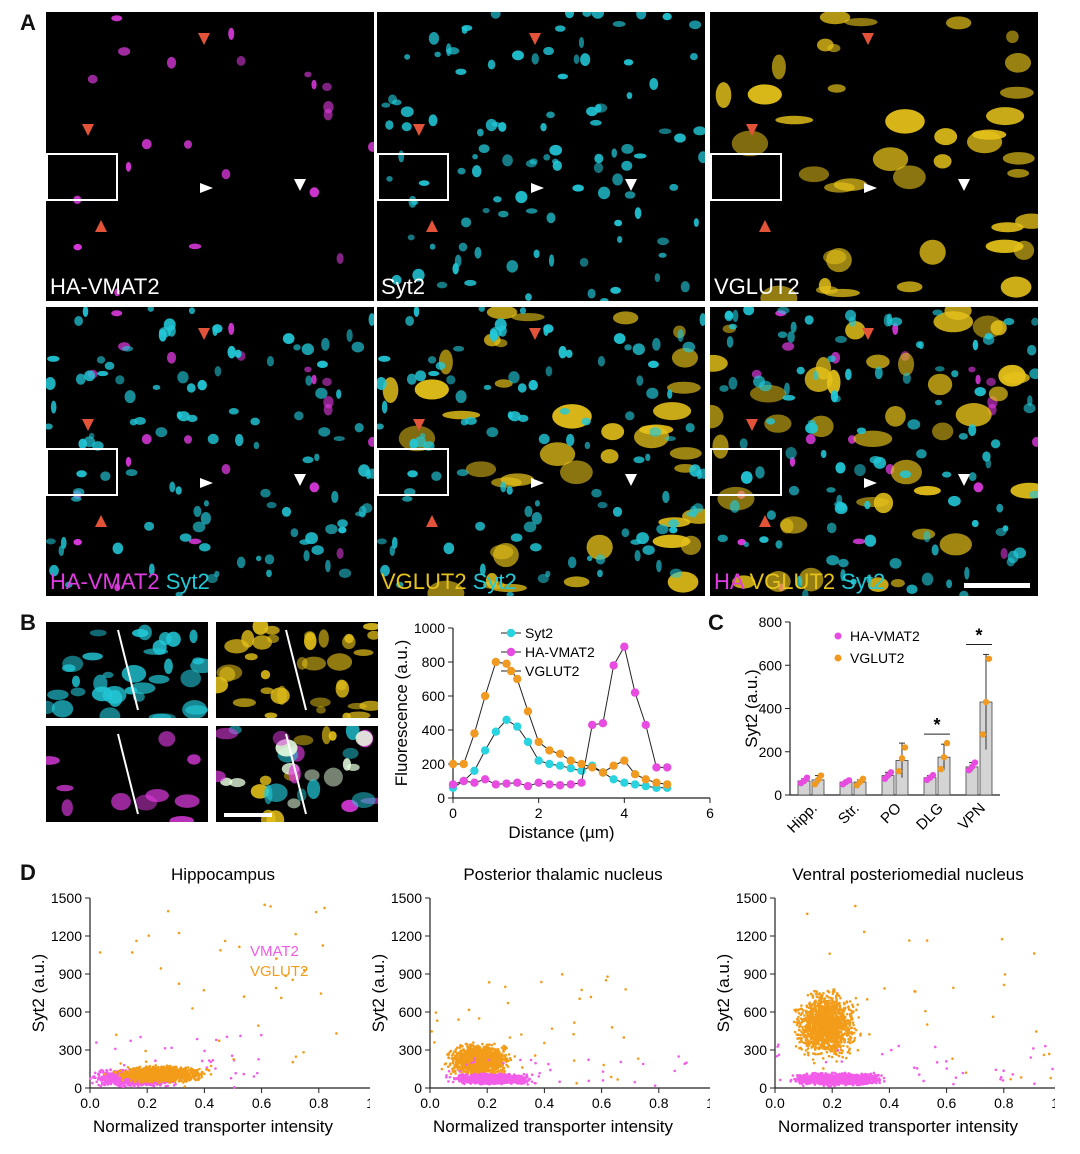  What do you see at coordinates (562, 874) in the screenshot?
I see `plot-title: Posterior thalamic nucleus` at bounding box center [562, 874].